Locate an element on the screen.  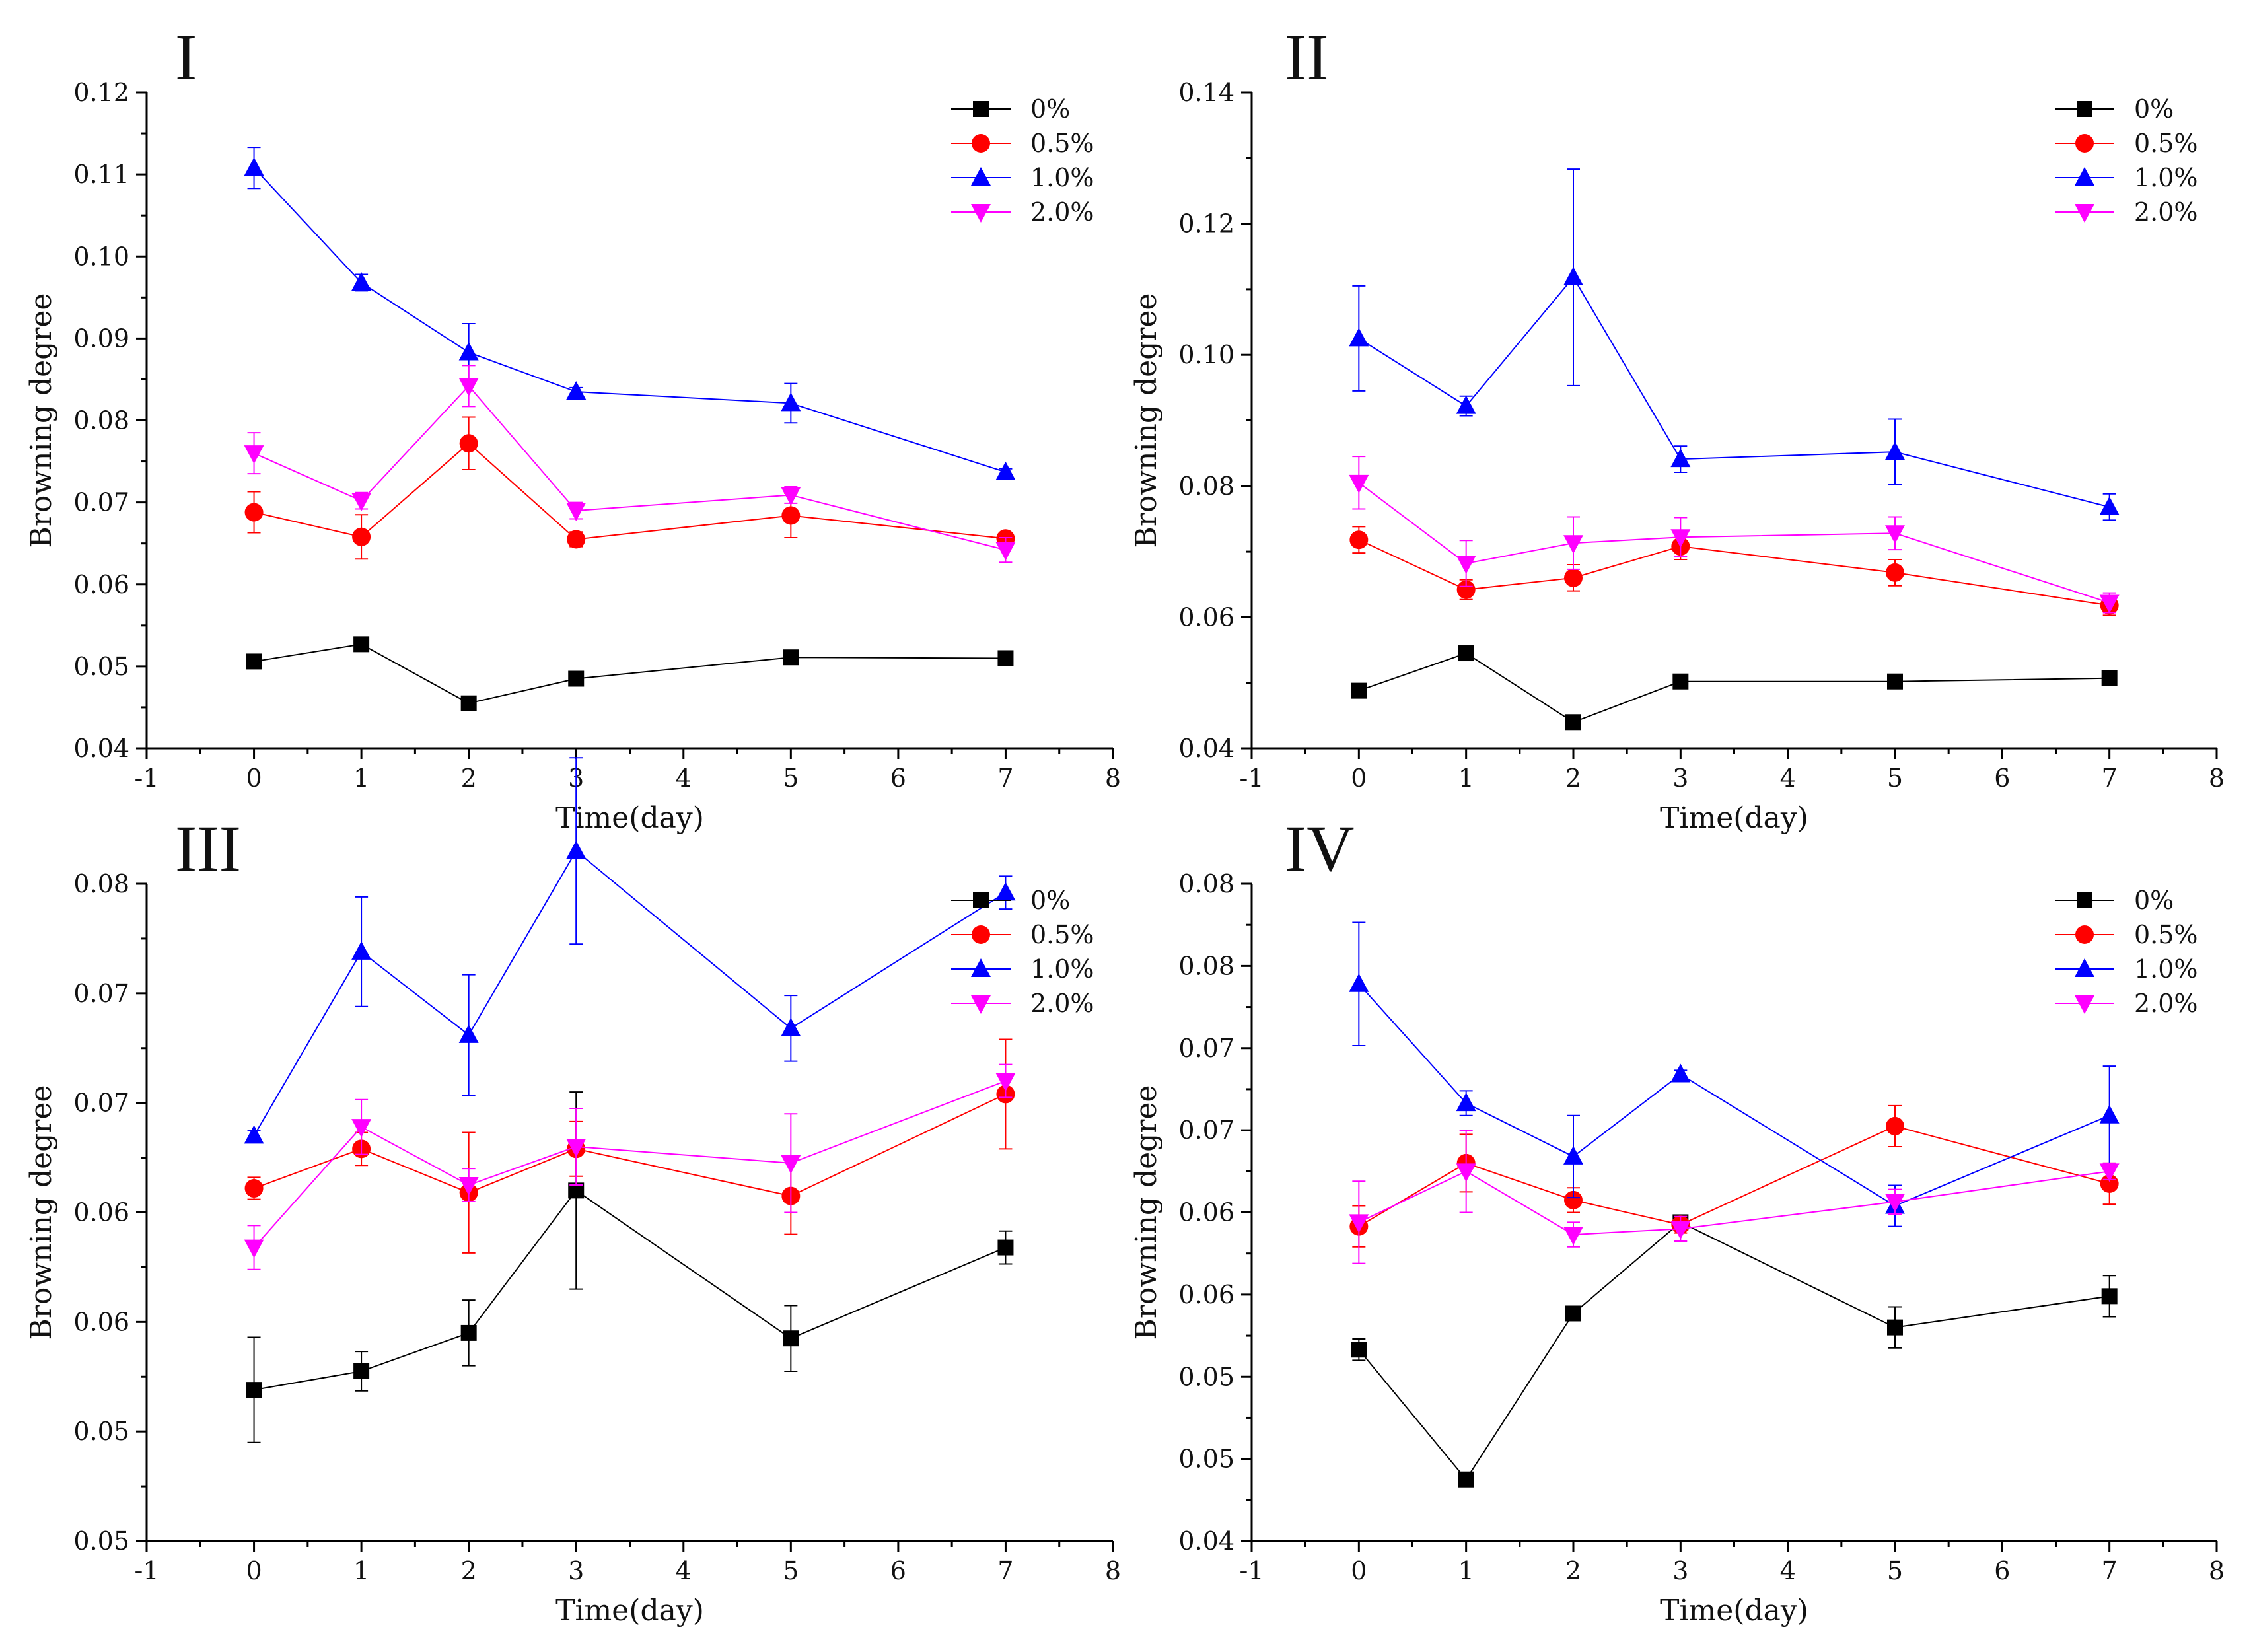
series-0pct is located at coordinates (1734, 1351).